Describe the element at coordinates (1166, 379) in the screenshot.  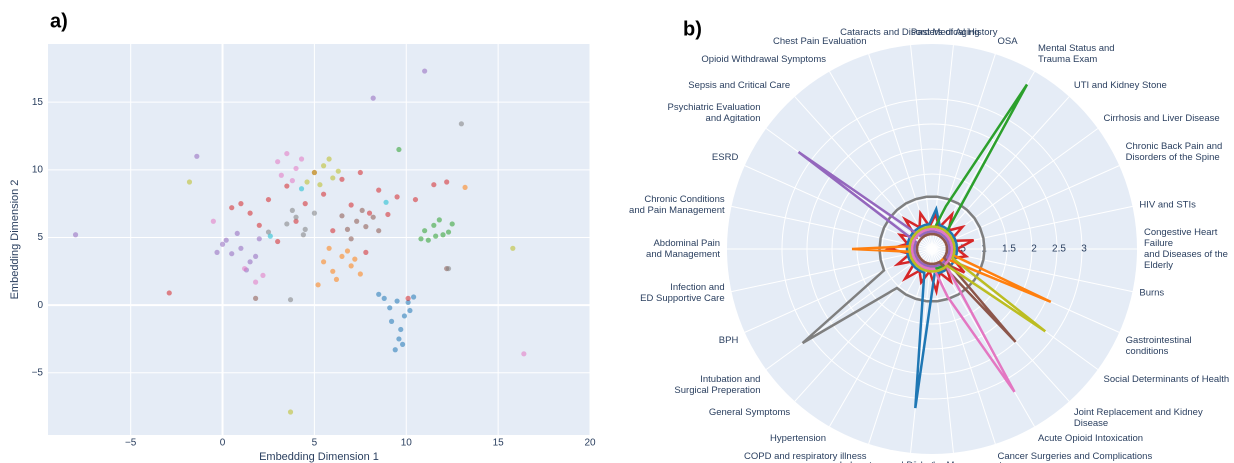
I see `category-label: Social Determinants of Health` at that location.